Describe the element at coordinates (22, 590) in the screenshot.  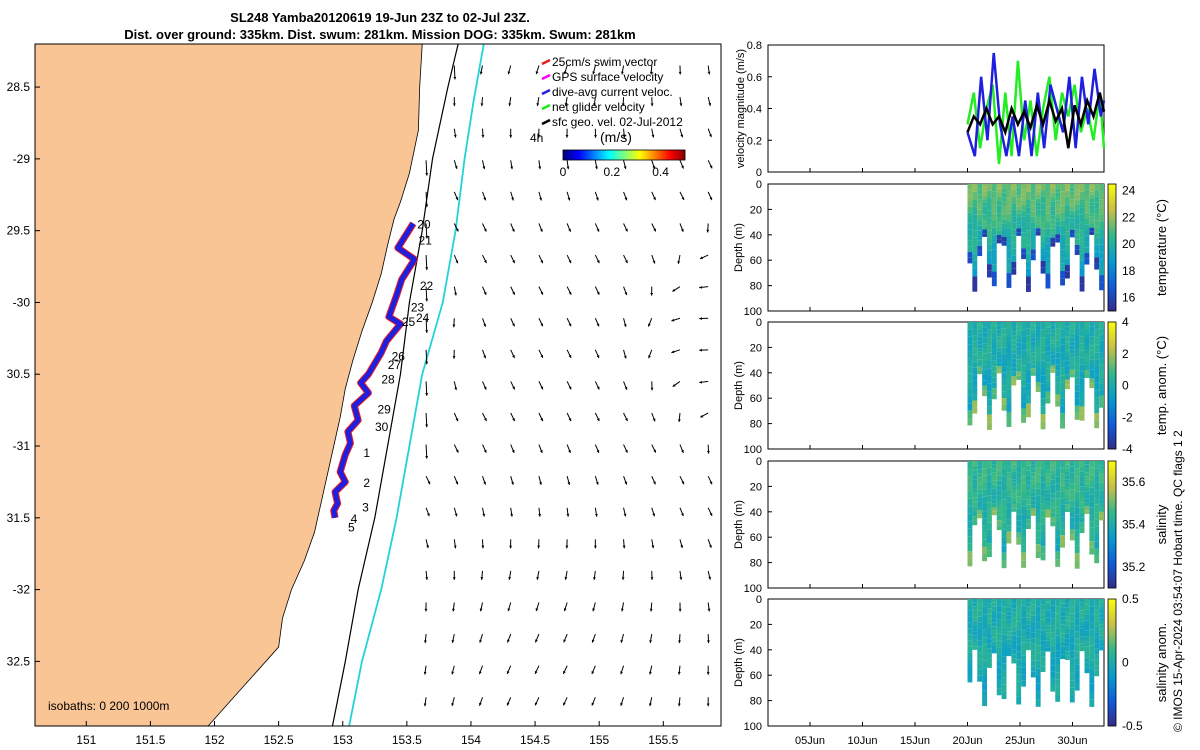
I see `map-y-tick-label: -32` at that location.